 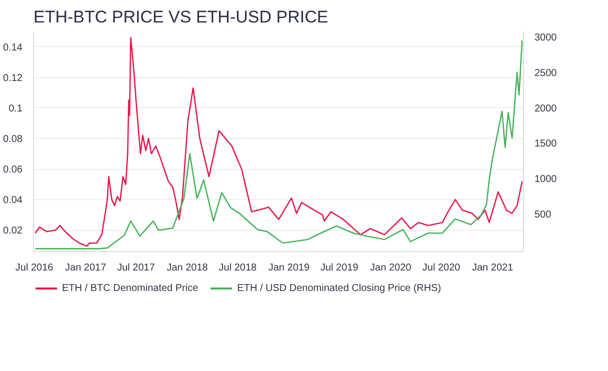 I want to click on y-tick-label: 0.08, so click(x=13, y=139).